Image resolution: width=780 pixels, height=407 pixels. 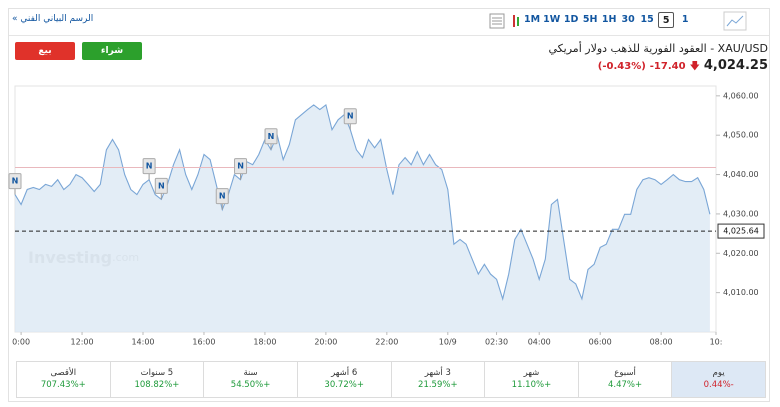 What do you see at coordinates (735, 21) in the screenshot?
I see `chart-type-icon` at bounding box center [735, 21].